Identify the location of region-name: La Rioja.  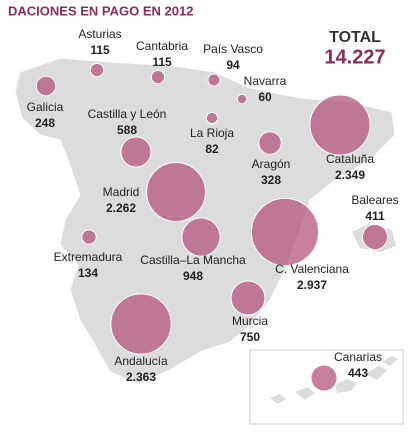
(212, 133).